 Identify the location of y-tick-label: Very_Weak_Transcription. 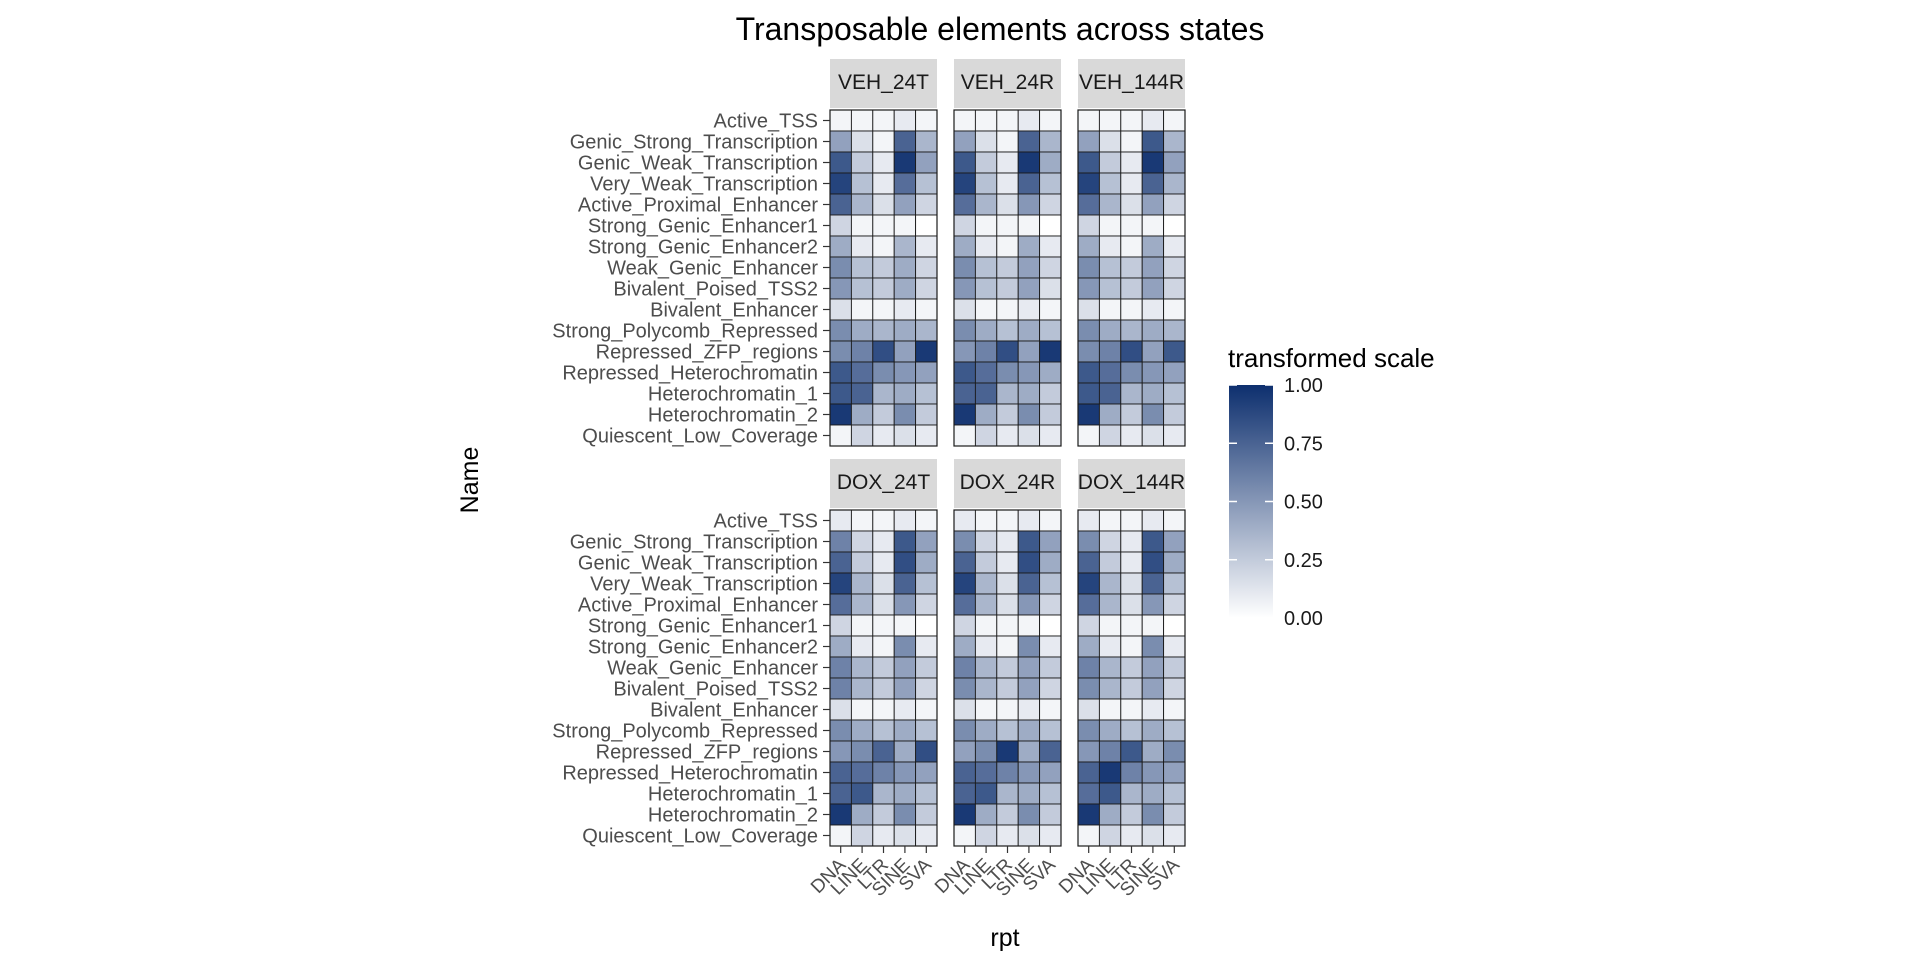
(704, 185).